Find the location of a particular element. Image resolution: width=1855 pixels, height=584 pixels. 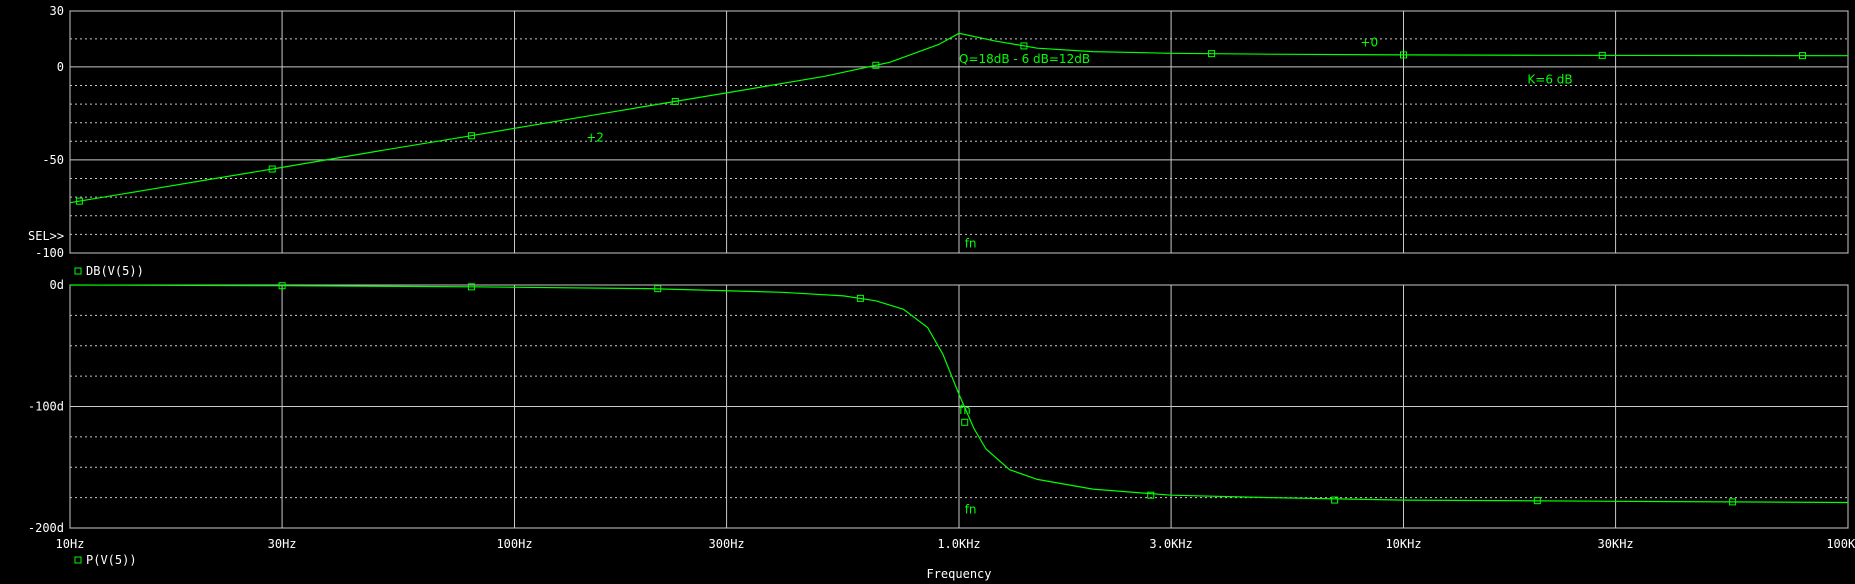

x-tick-label: 3.0KHz is located at coordinates (1170, 544).